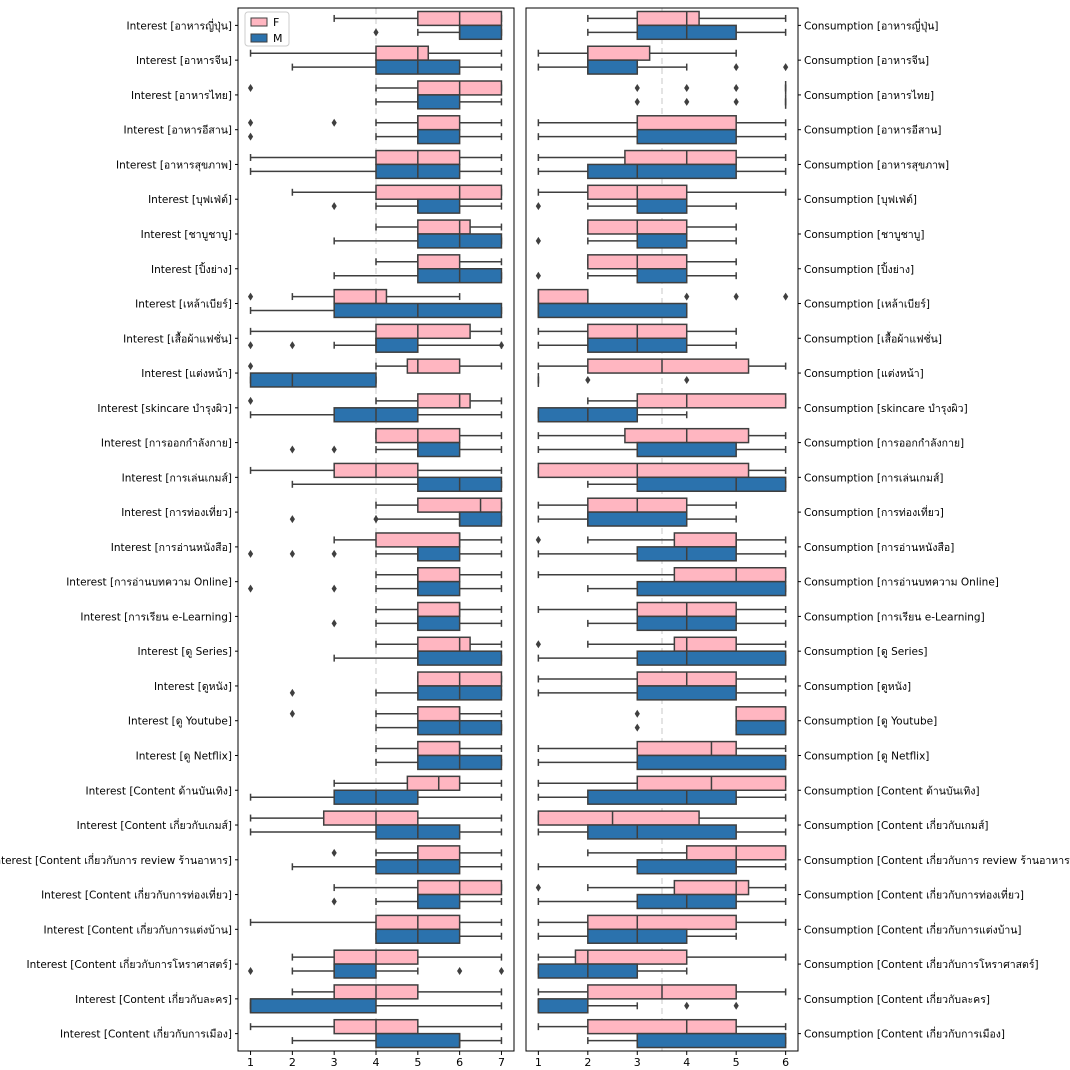 This screenshot has width=1070, height=1070. Describe the element at coordinates (860, 199) in the screenshot. I see `category-label: Consumption [บุฟเฟ่ต์]` at that location.